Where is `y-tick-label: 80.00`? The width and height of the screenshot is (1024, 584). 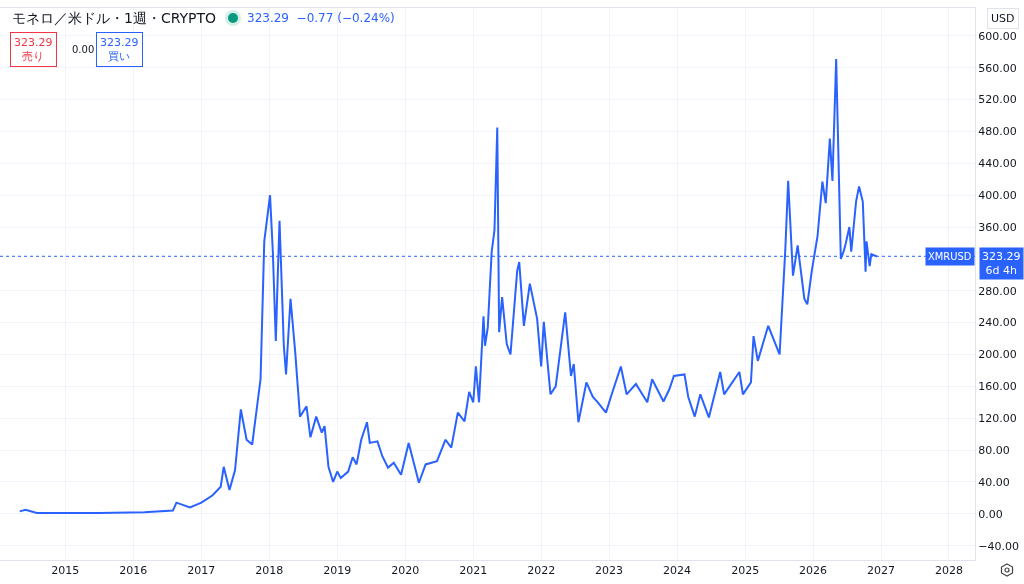
y-tick-label: 80.00 is located at coordinates (994, 450).